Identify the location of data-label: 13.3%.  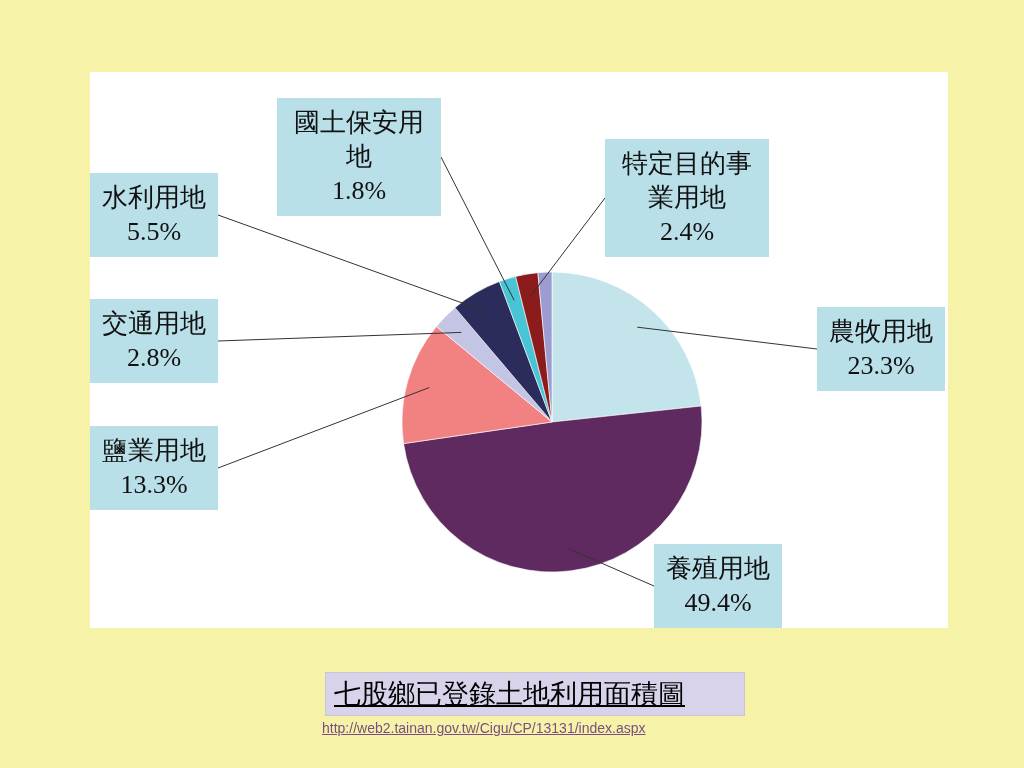
(154, 485).